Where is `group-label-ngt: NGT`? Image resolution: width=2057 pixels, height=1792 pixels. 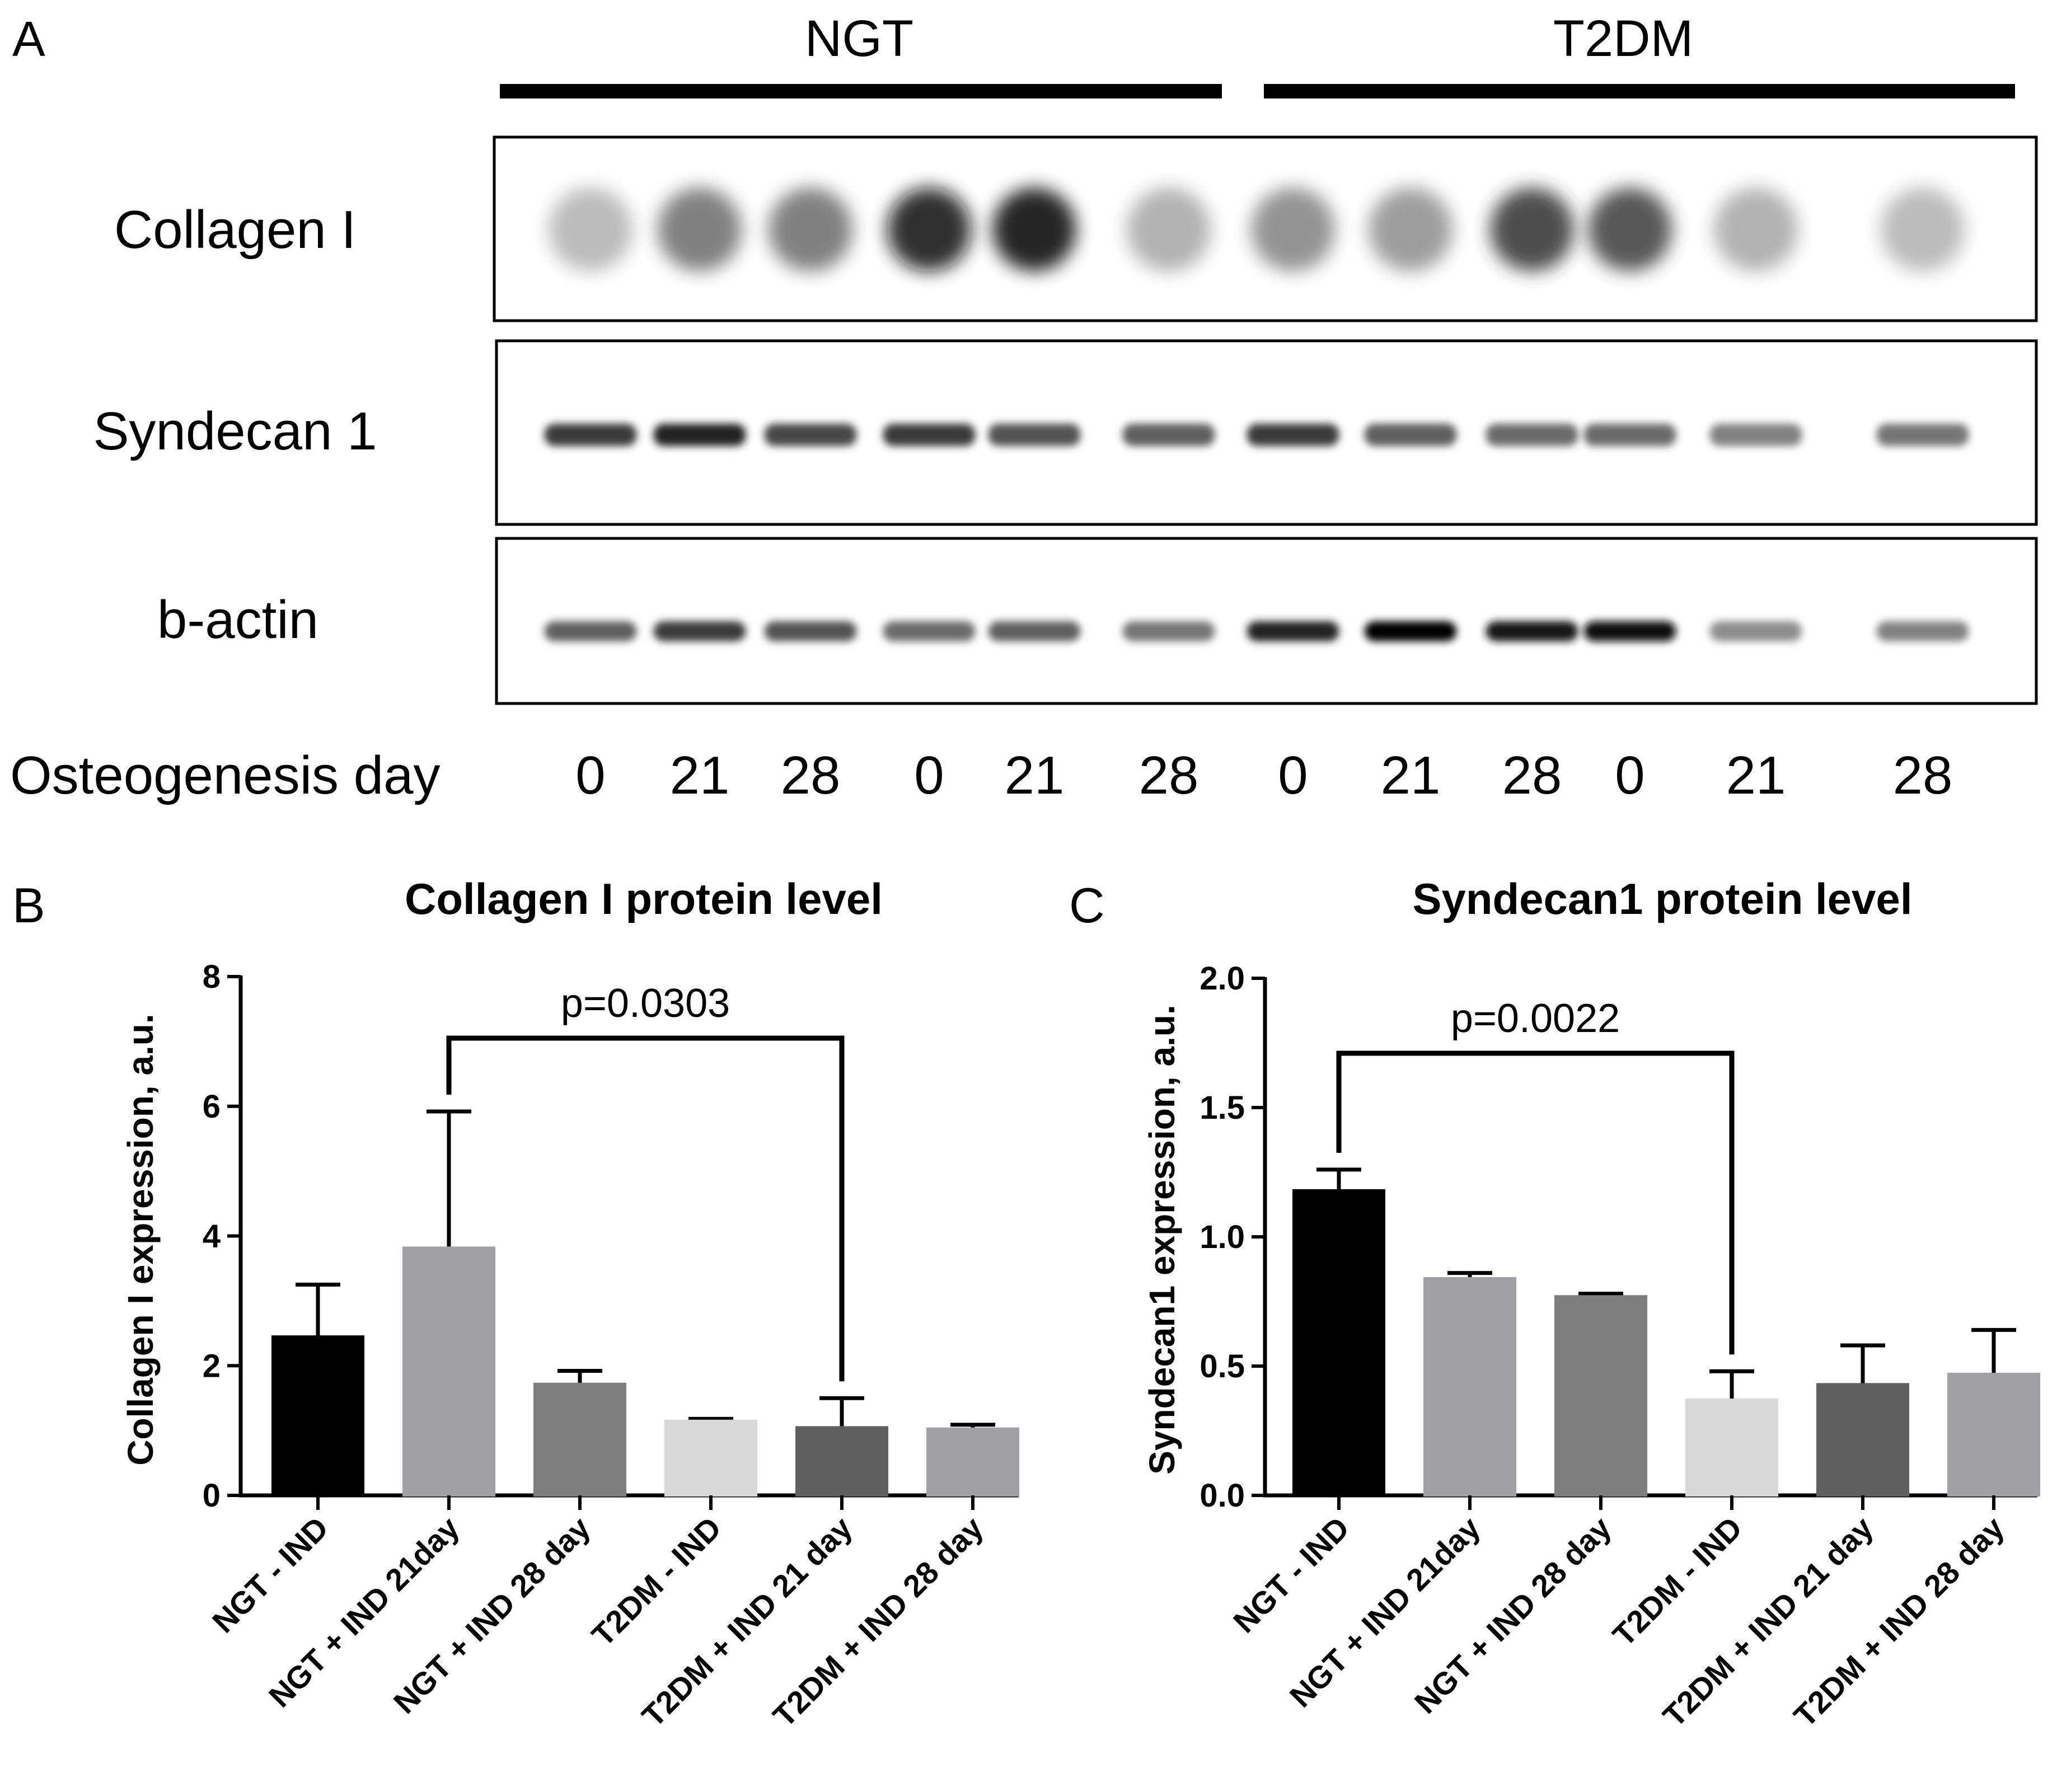 group-label-ngt: NGT is located at coordinates (859, 38).